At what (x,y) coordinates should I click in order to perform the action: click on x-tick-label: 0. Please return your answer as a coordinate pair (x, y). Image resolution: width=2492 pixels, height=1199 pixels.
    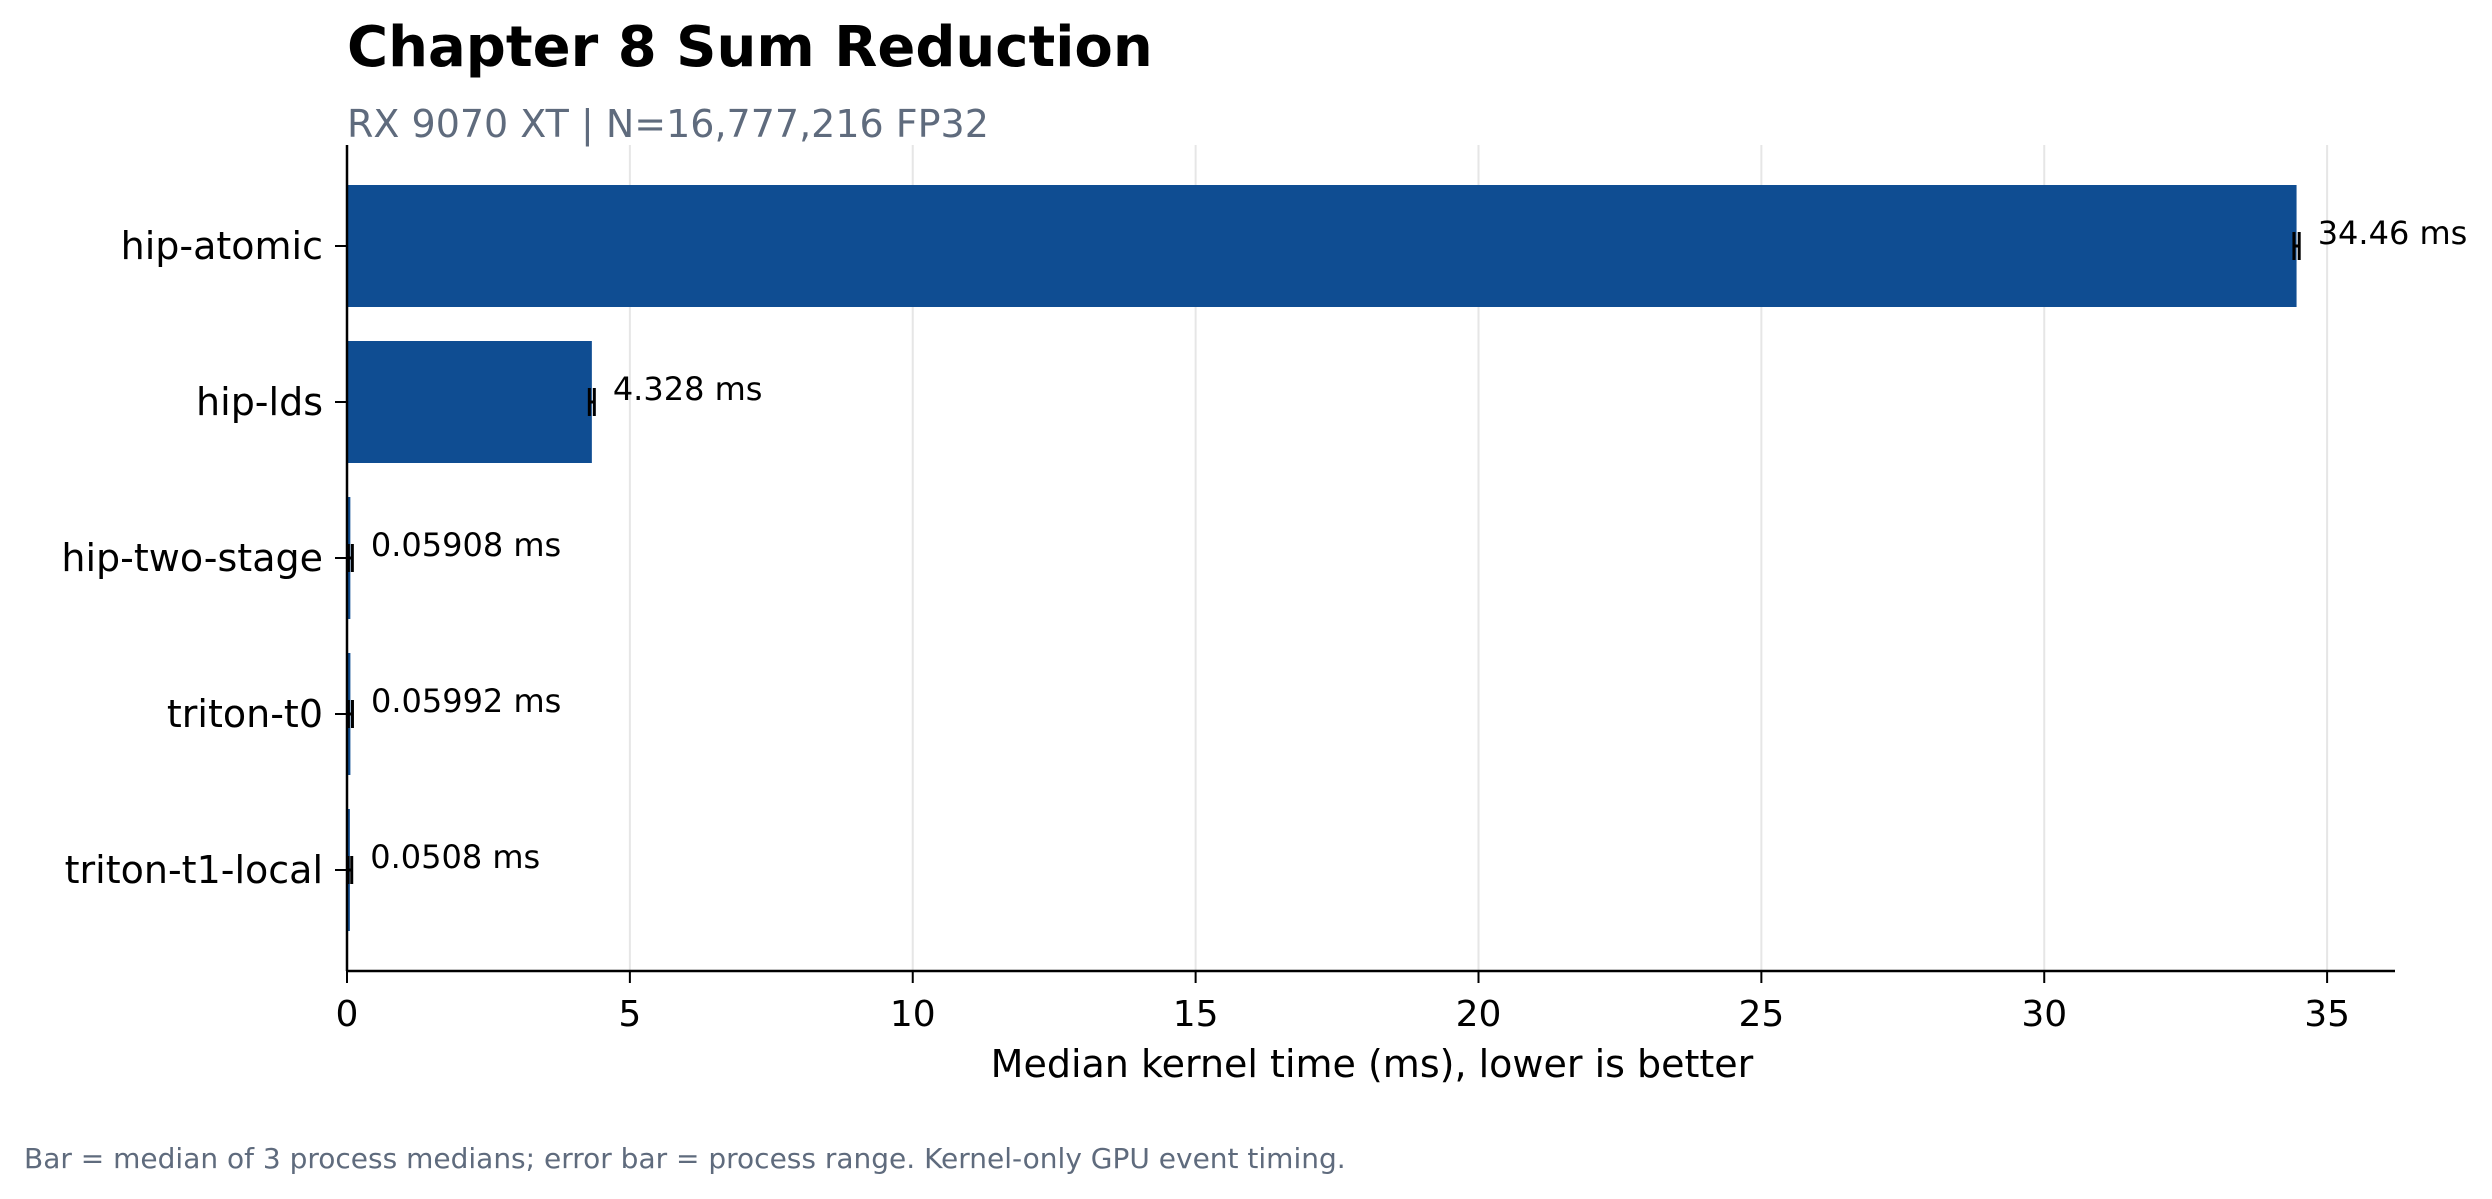
    Looking at the image, I should click on (347, 1014).